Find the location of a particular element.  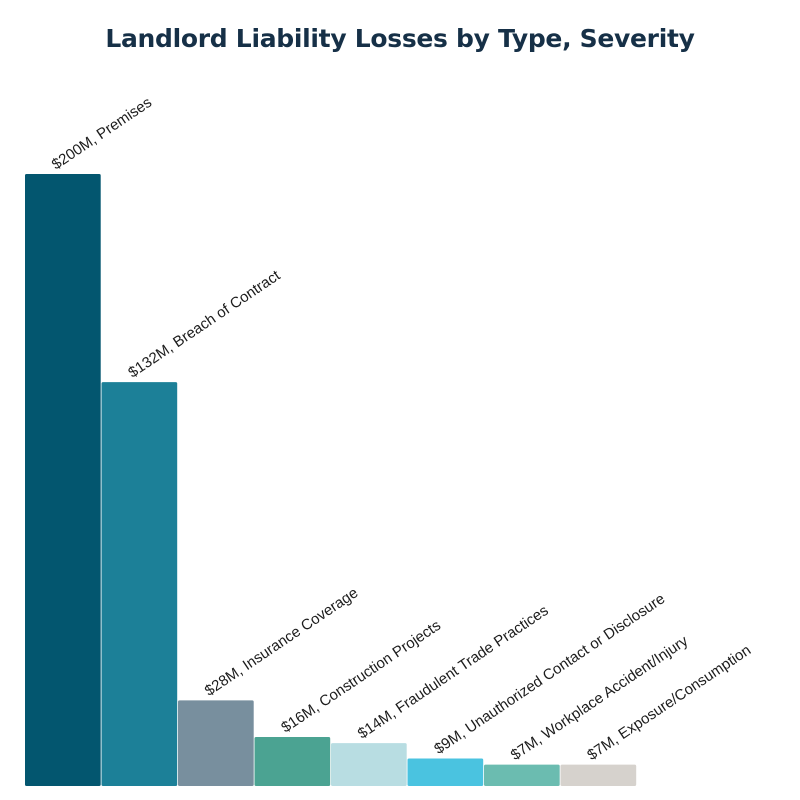

bar-label-5: $14M, Fraudulent Trade Practices is located at coordinates (453, 672).